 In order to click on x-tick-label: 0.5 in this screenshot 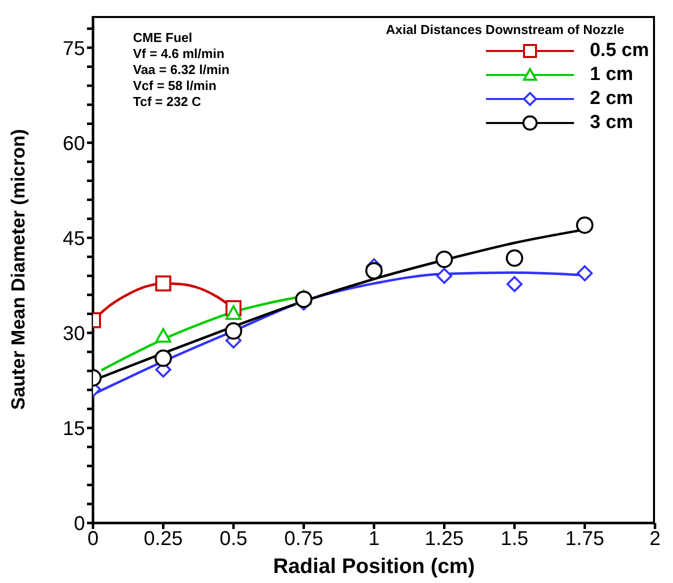, I will do `click(234, 539)`.